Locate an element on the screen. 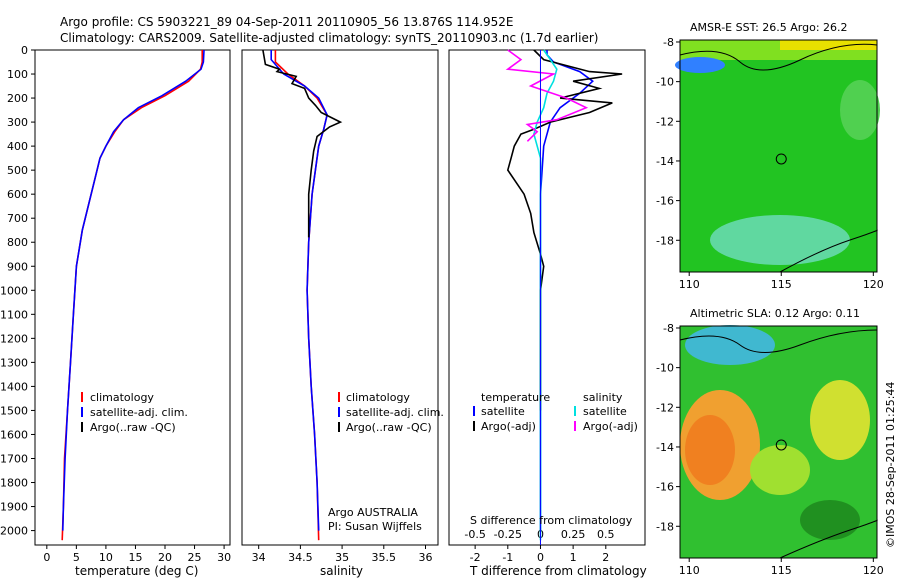 This screenshot has width=900, height=580. temp-xtick-label-4: 20 is located at coordinates (165, 557).